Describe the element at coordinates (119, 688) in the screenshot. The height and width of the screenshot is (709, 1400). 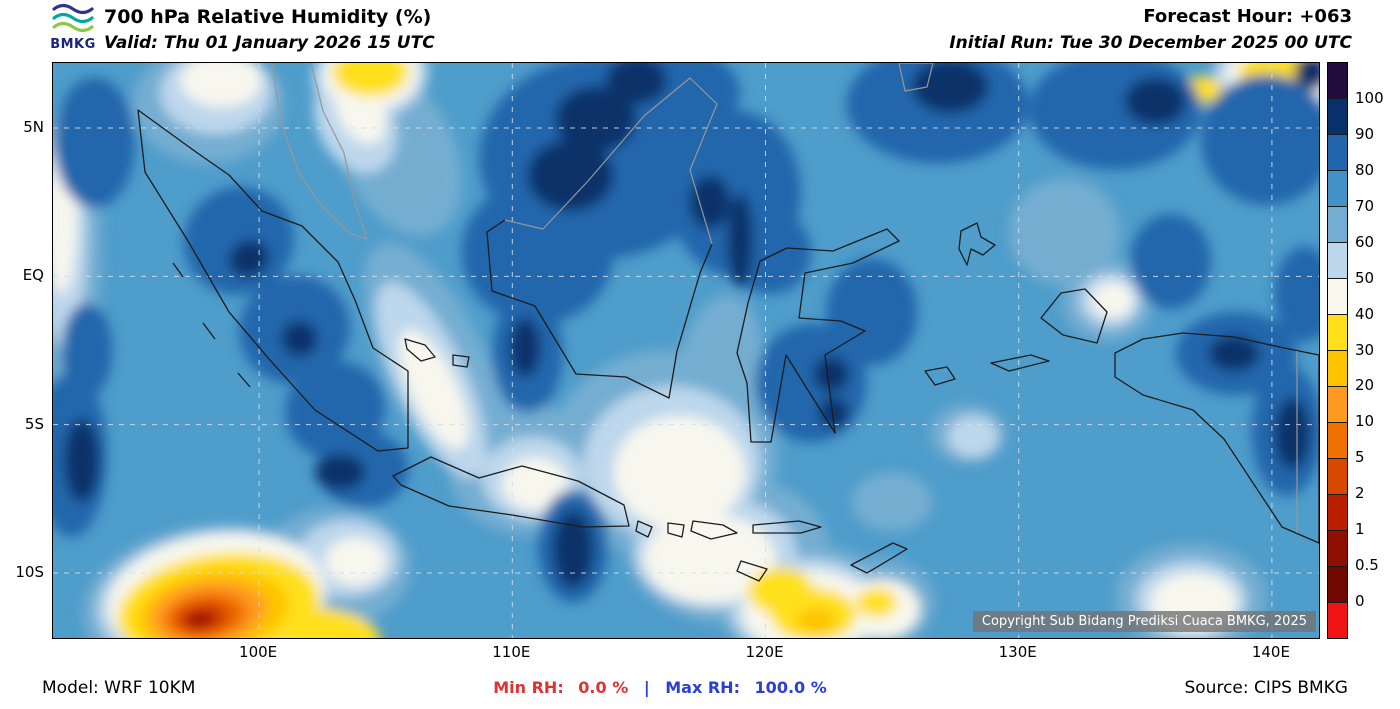
I see `model-label: Model: WRF 10KM` at that location.